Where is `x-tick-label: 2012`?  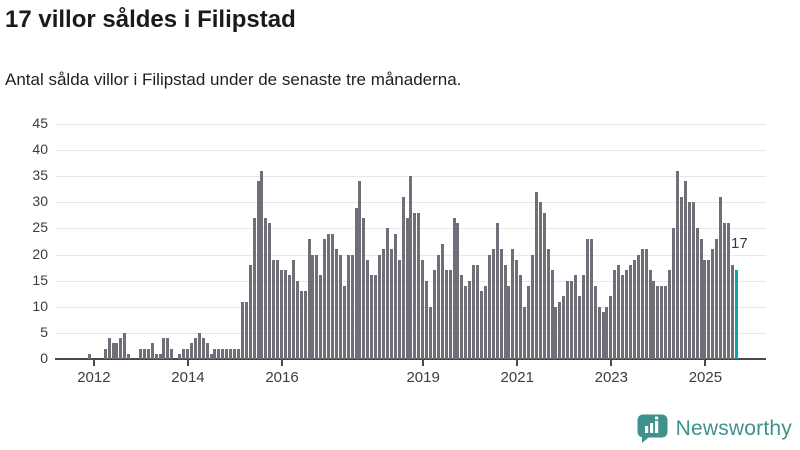 x-tick-label: 2012 is located at coordinates (94, 377).